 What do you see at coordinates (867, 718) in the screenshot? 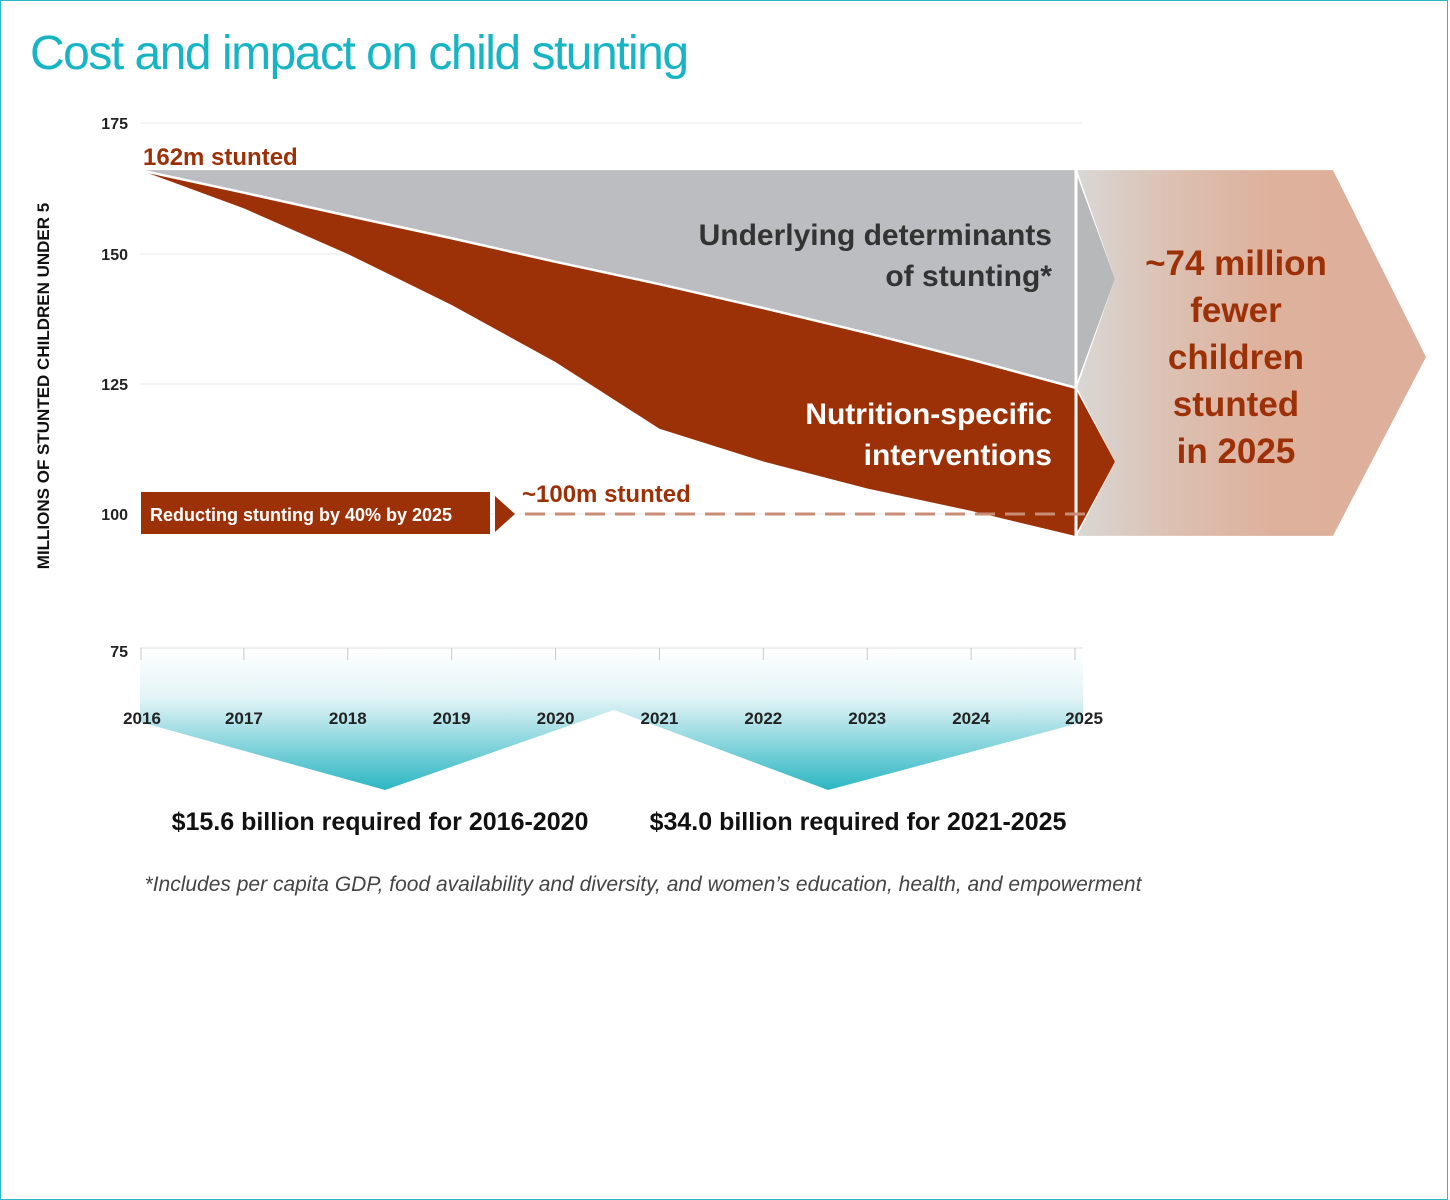
I see `x-tick-label: 2023` at bounding box center [867, 718].